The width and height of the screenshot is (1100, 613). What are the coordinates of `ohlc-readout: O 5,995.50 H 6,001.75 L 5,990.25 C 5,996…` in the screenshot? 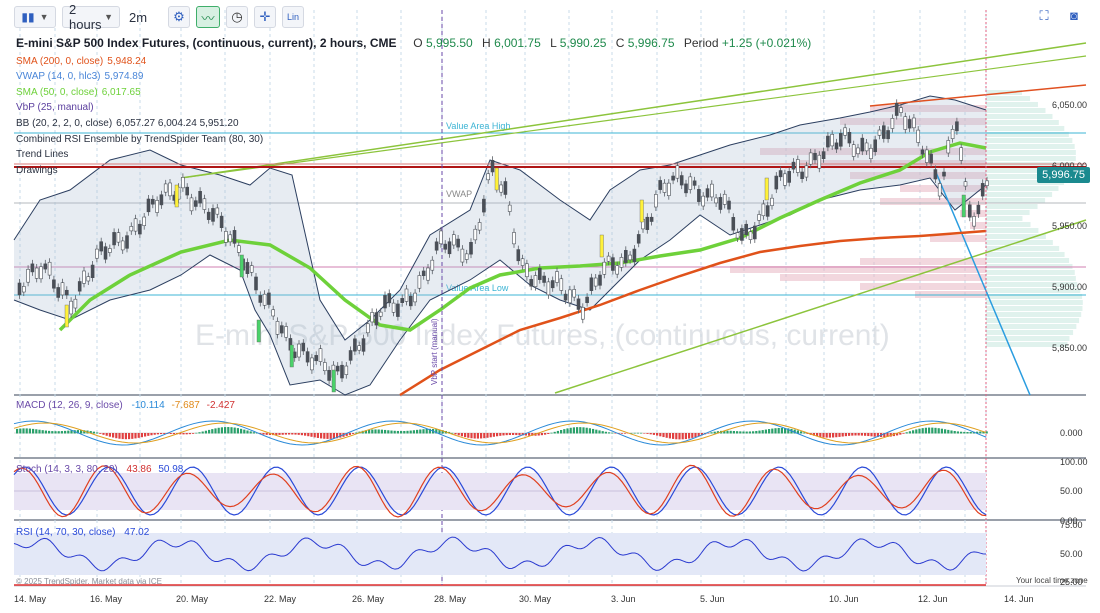 It's located at (609, 43).